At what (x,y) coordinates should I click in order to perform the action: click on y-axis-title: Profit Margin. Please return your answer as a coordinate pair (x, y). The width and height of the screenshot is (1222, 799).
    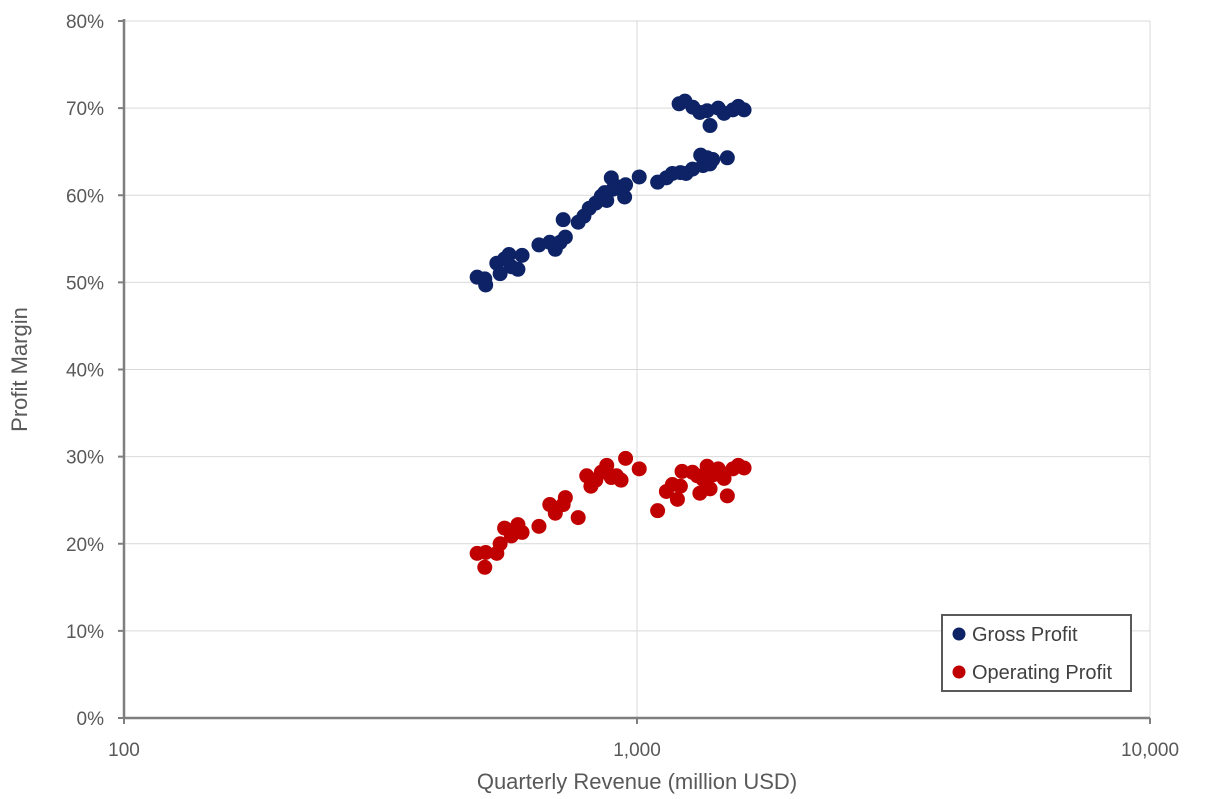
    Looking at the image, I should click on (19, 369).